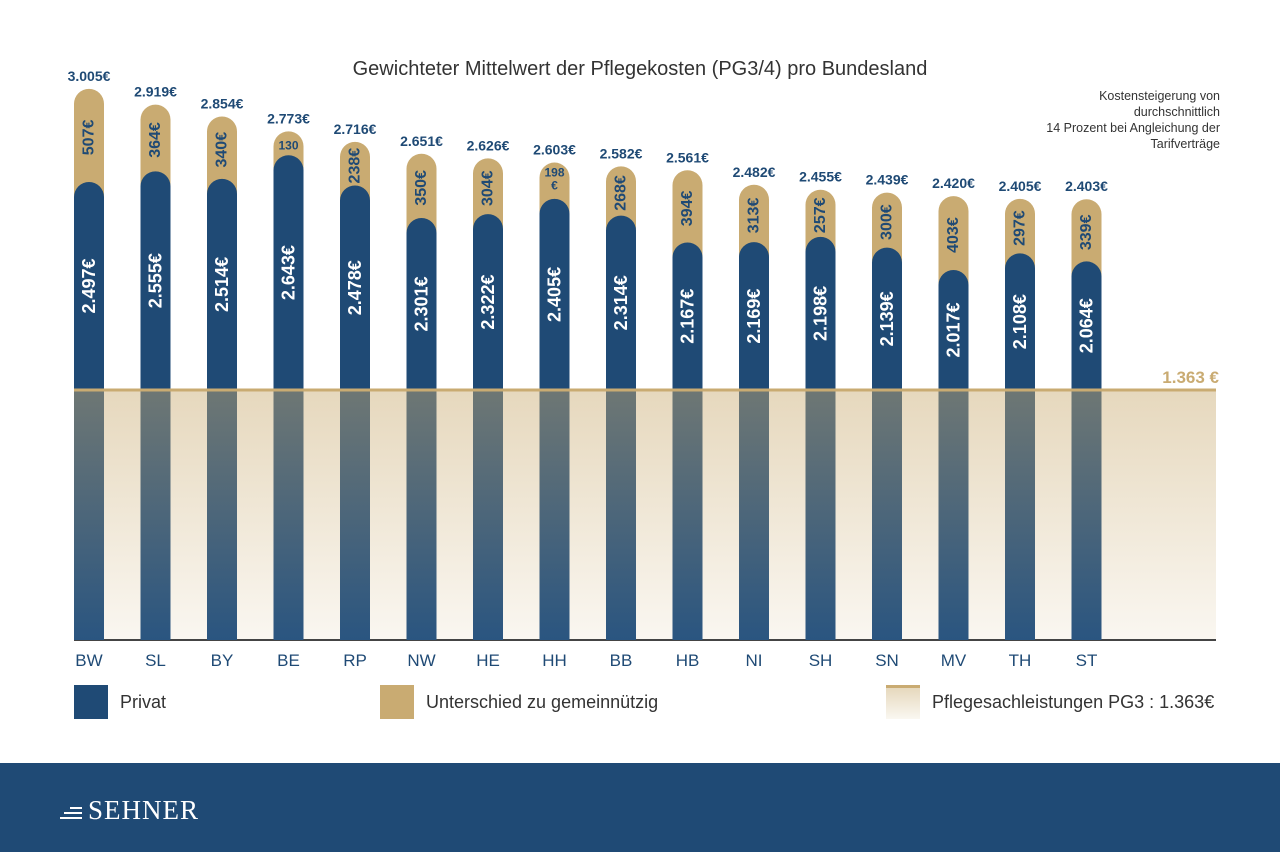 The height and width of the screenshot is (852, 1280). I want to click on logo-lines-icon, so click(71, 811).